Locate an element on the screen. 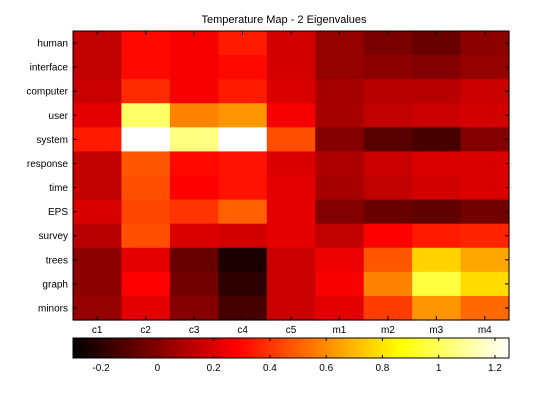 Image resolution: width=560 pixels, height=420 pixels. colorbar-tick-label: 0 is located at coordinates (158, 368).